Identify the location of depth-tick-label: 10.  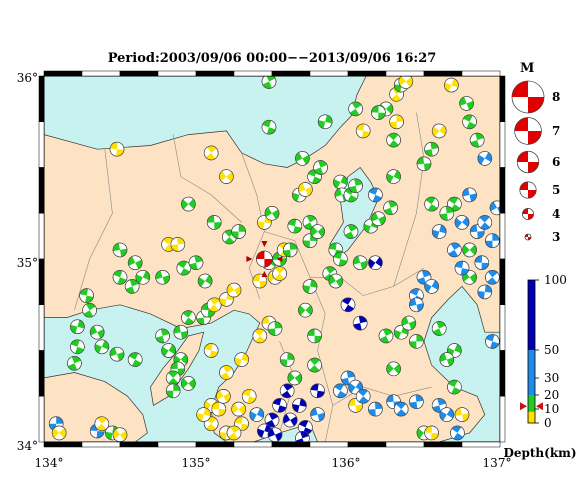
(551, 409).